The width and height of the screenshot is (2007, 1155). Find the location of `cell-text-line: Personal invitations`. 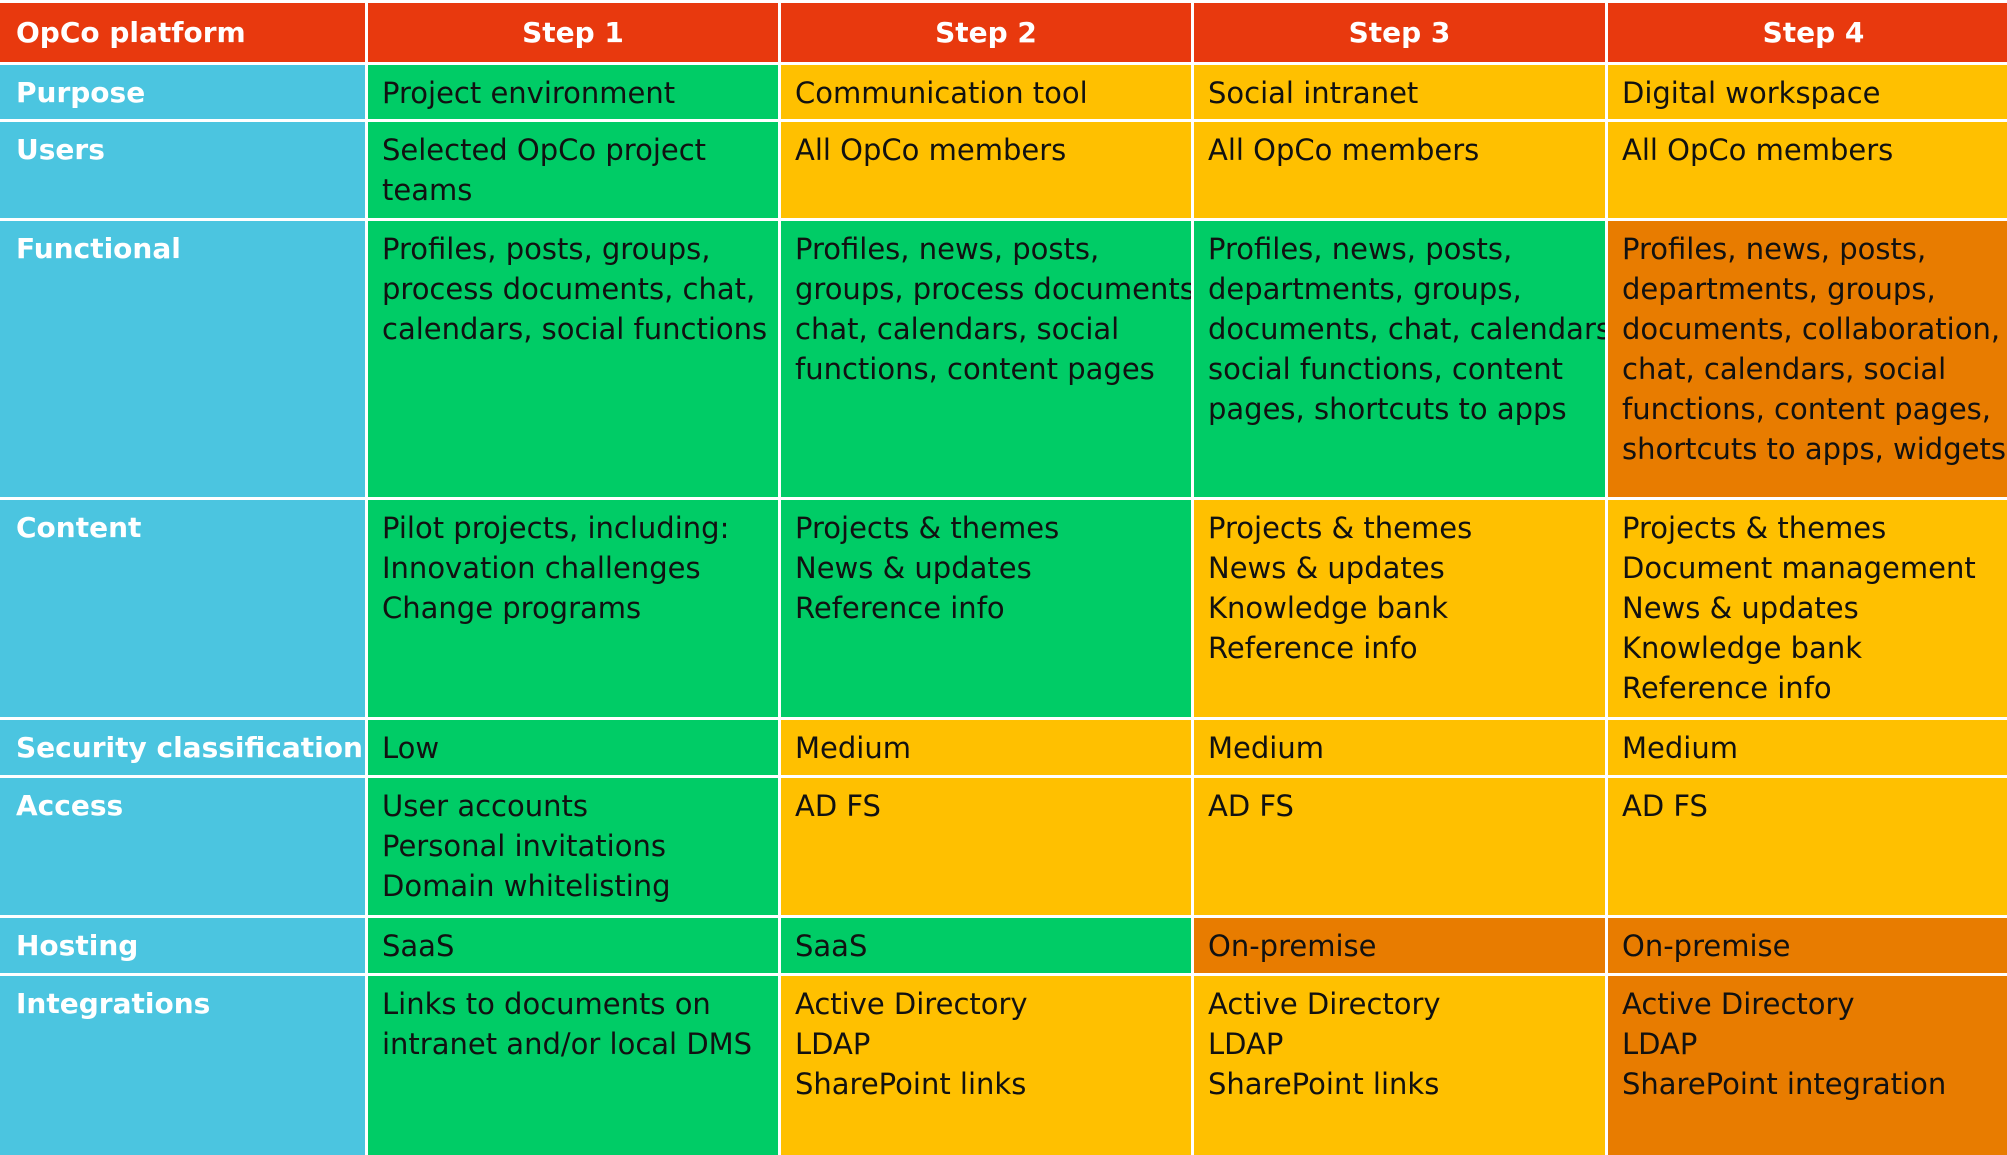

cell-text-line: Personal invitations is located at coordinates (524, 846).